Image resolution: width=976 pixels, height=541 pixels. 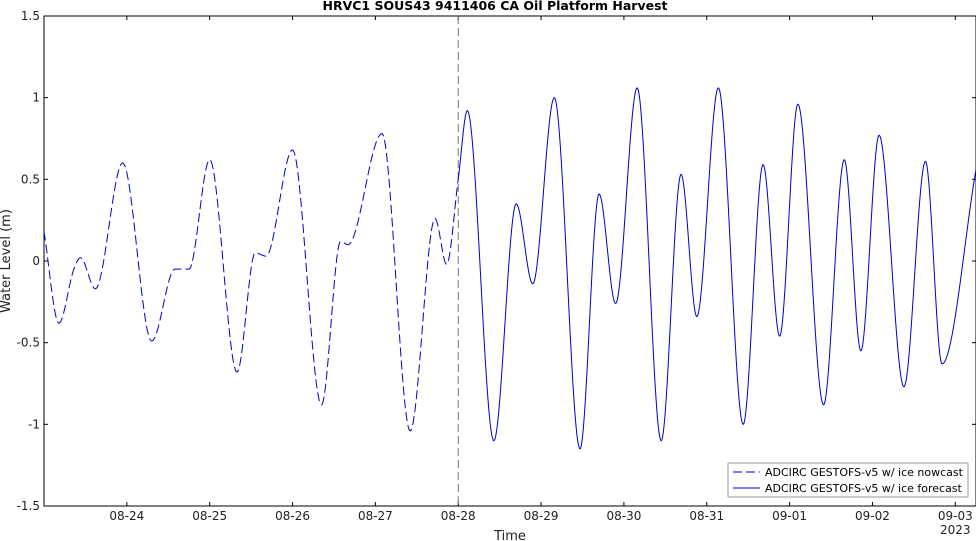 I want to click on x-tick-label: 08-28, so click(x=458, y=516).